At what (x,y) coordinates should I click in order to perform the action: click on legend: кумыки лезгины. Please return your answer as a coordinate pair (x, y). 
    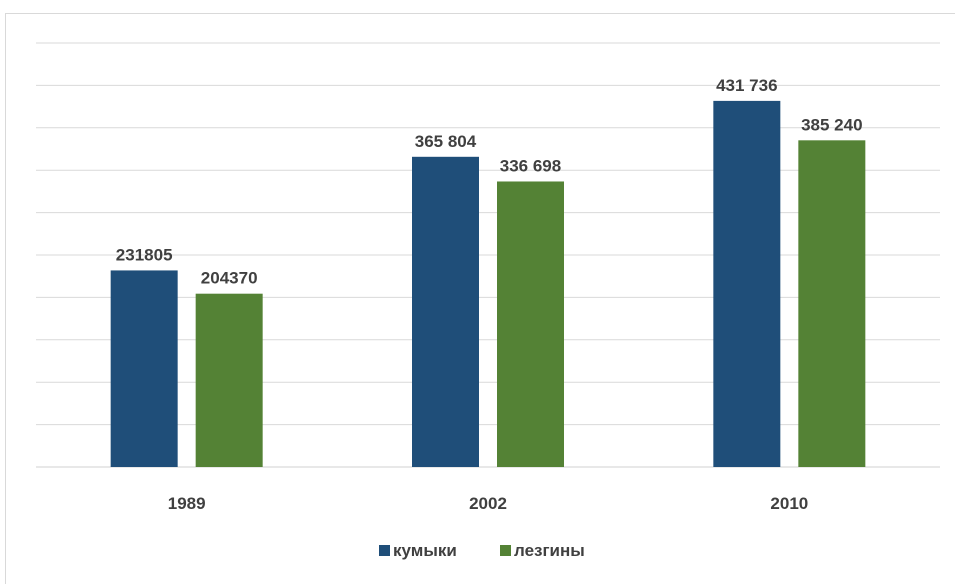
    Looking at the image, I should click on (482, 550).